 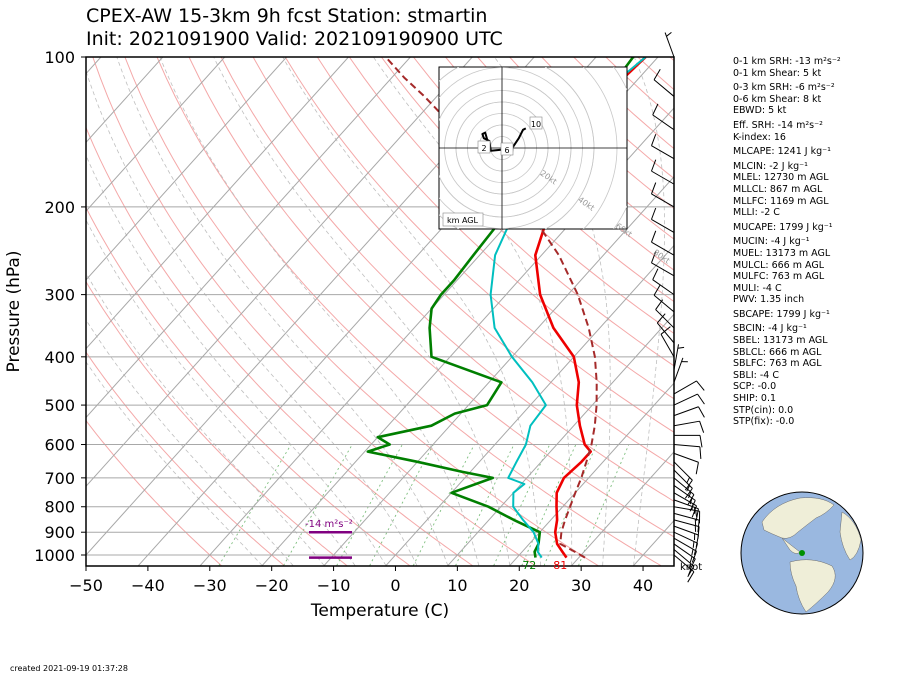 What do you see at coordinates (777, 99) in the screenshot?
I see `parameter-line: 0-6 km Shear: 8 kt` at bounding box center [777, 99].